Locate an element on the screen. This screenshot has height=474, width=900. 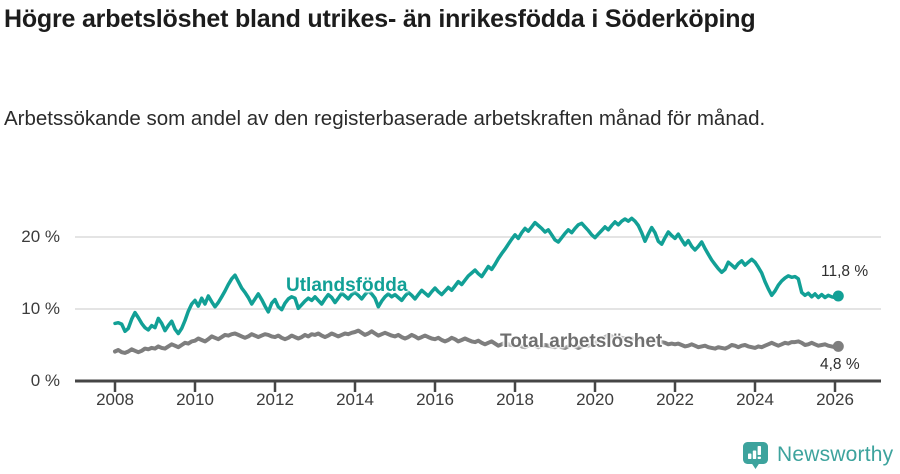
series-line-total-arbetsloshet is located at coordinates (477, 341).